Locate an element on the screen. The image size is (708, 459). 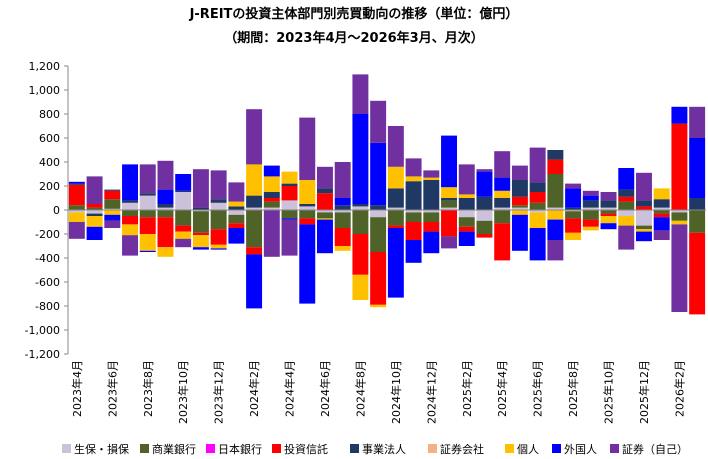
x-tick-label: 2023年12月 is located at coordinates (219, 392).